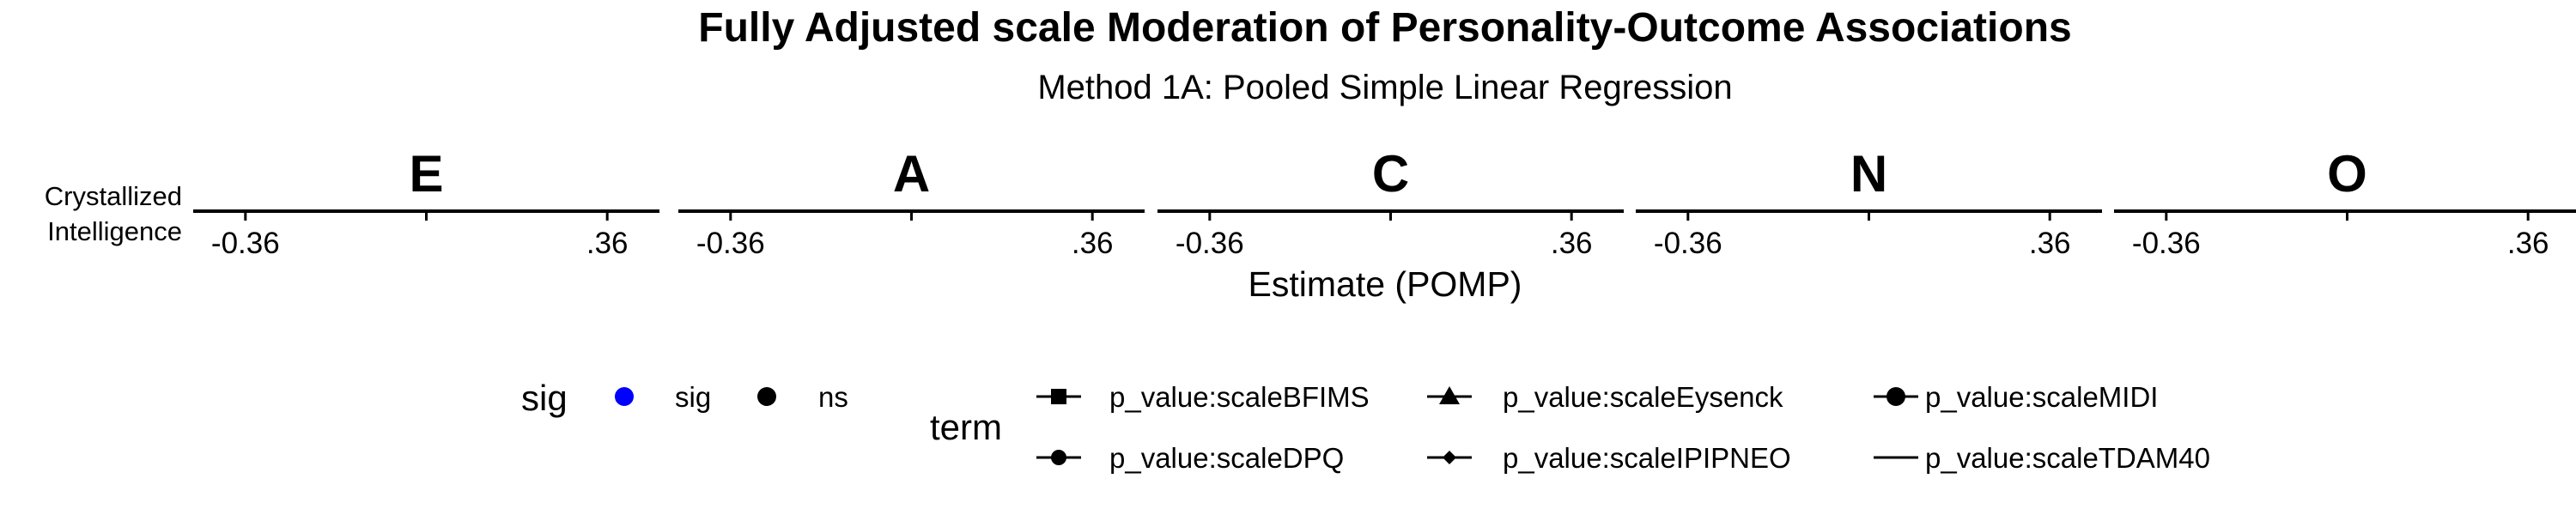  I want to click on legend-term-label: p_value:scaleEysenck, so click(1643, 397).